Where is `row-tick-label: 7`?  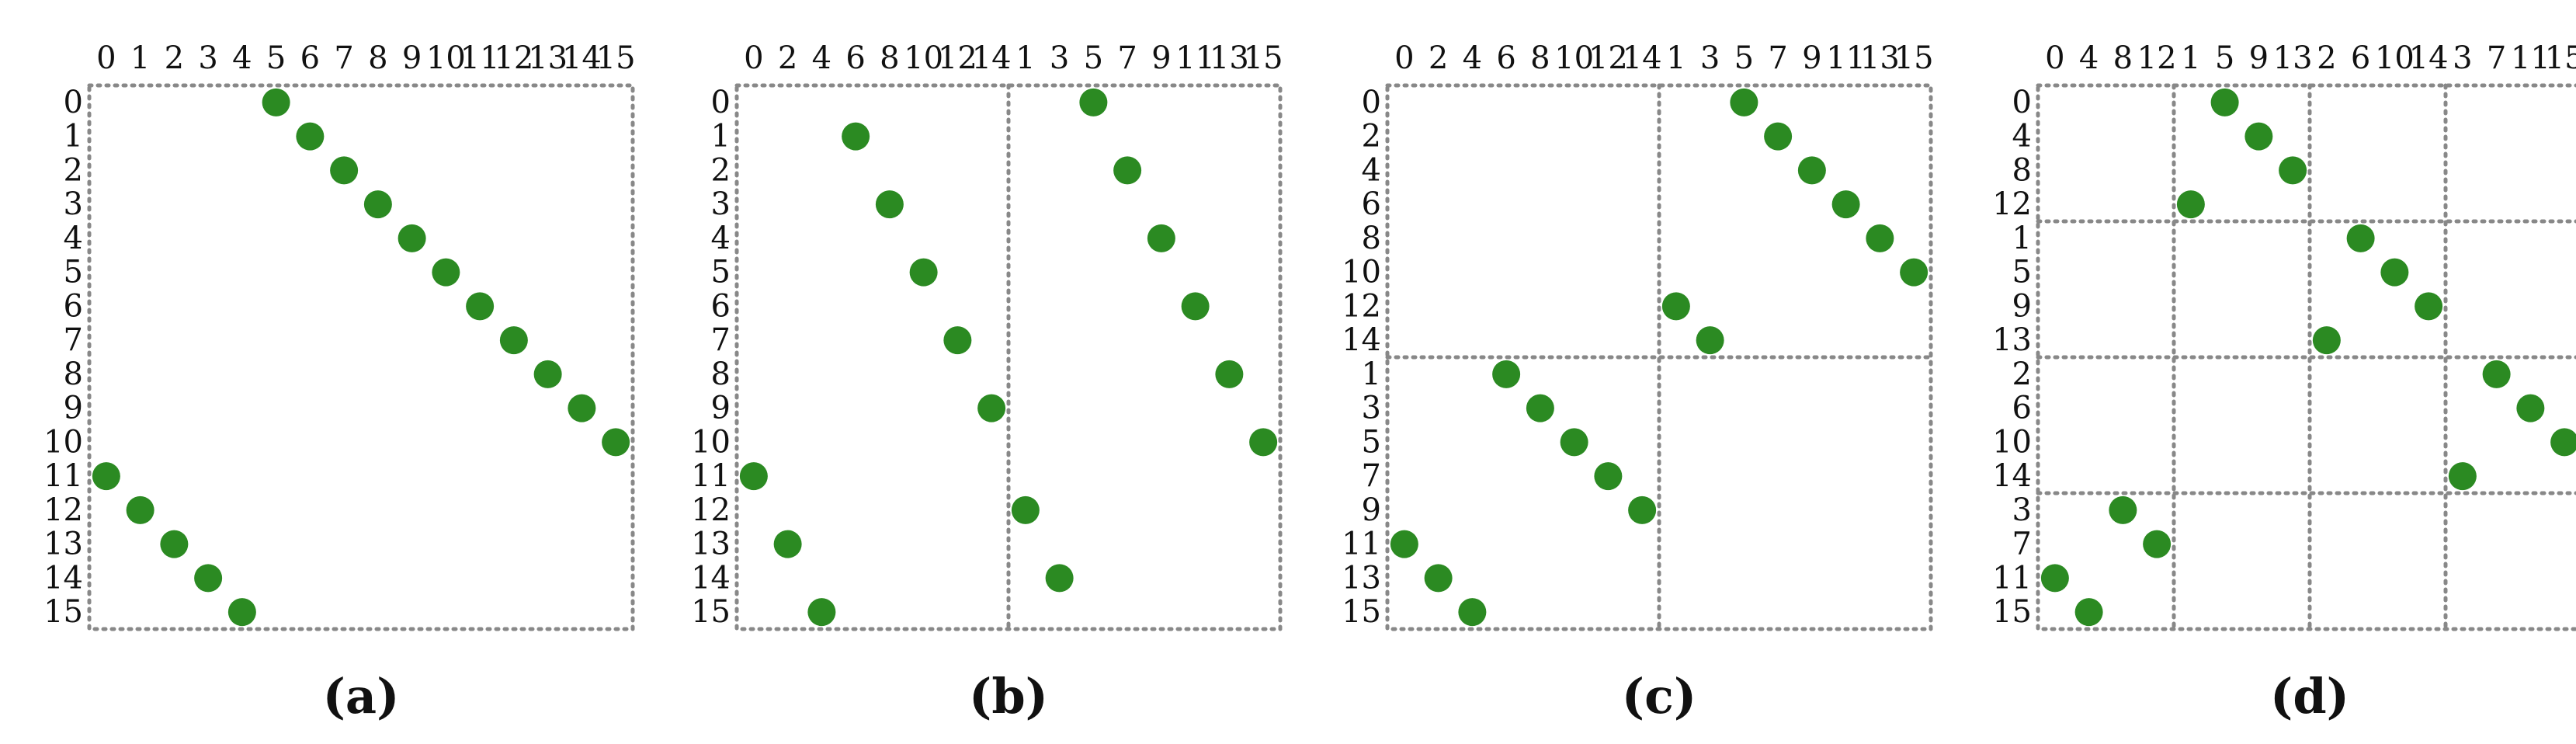
row-tick-label: 7 is located at coordinates (721, 340).